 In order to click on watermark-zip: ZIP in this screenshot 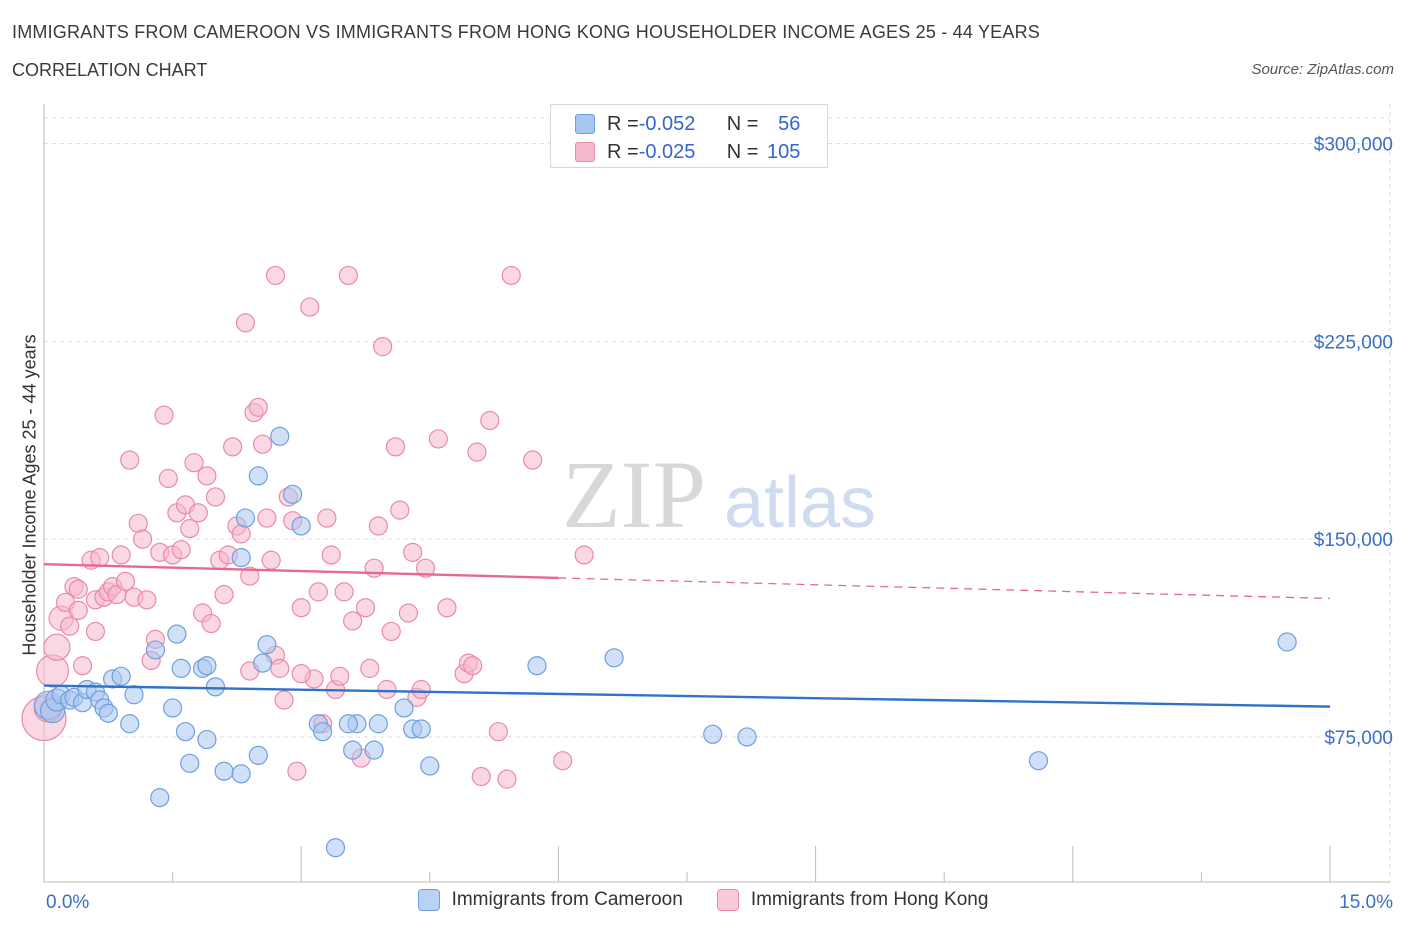, I will do `click(634, 494)`.